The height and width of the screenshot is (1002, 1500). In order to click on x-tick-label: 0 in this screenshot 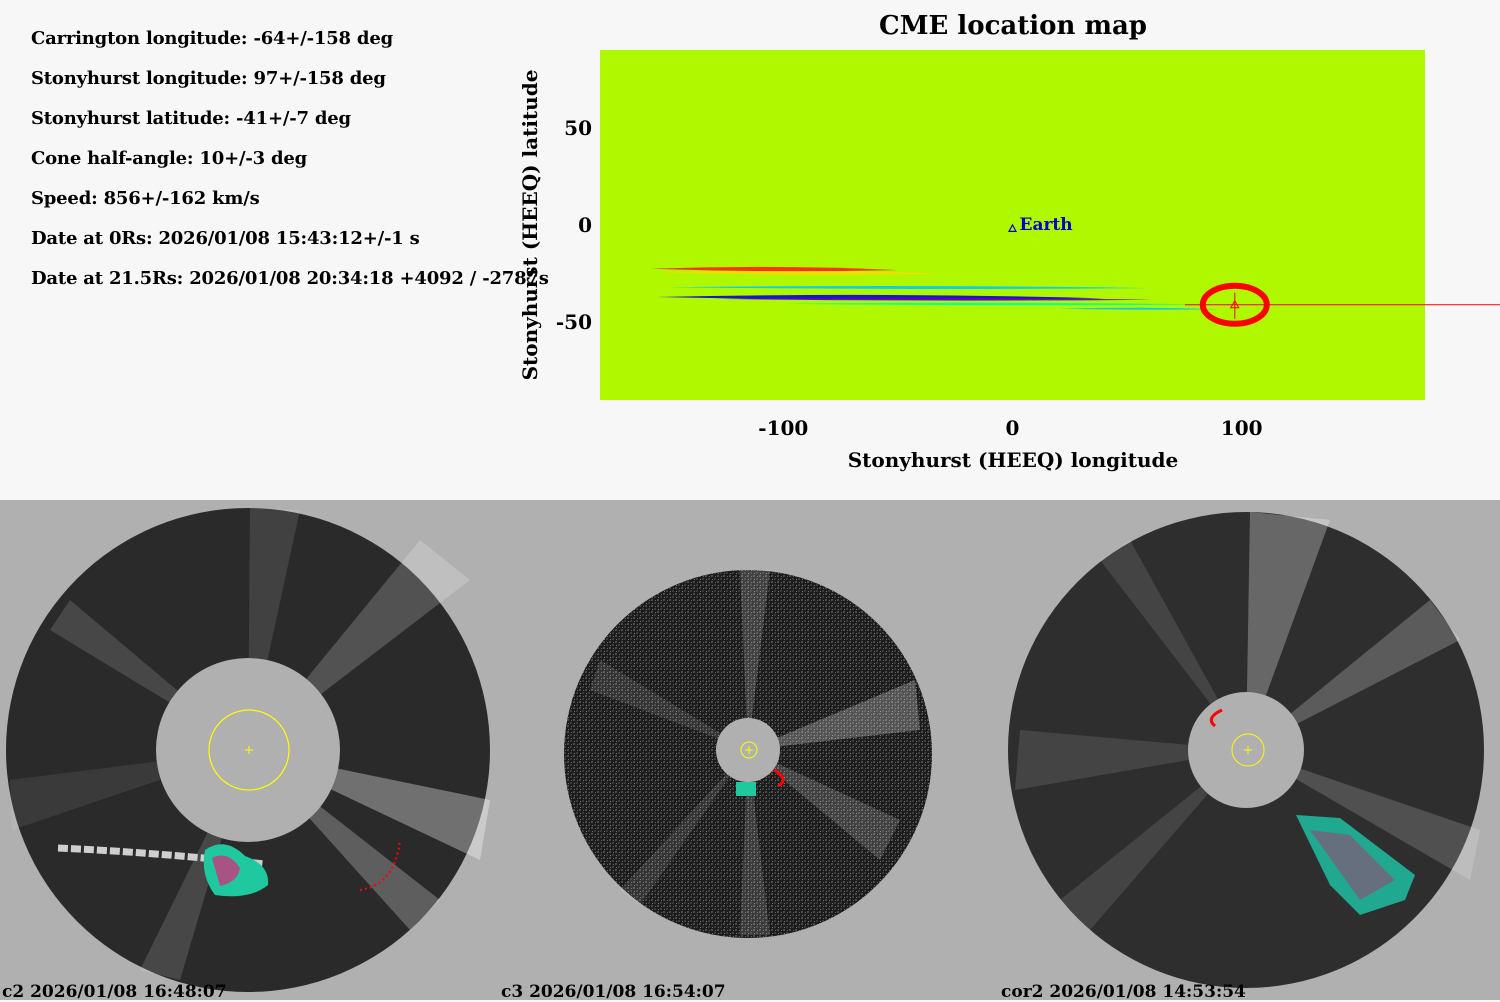, I will do `click(1013, 428)`.